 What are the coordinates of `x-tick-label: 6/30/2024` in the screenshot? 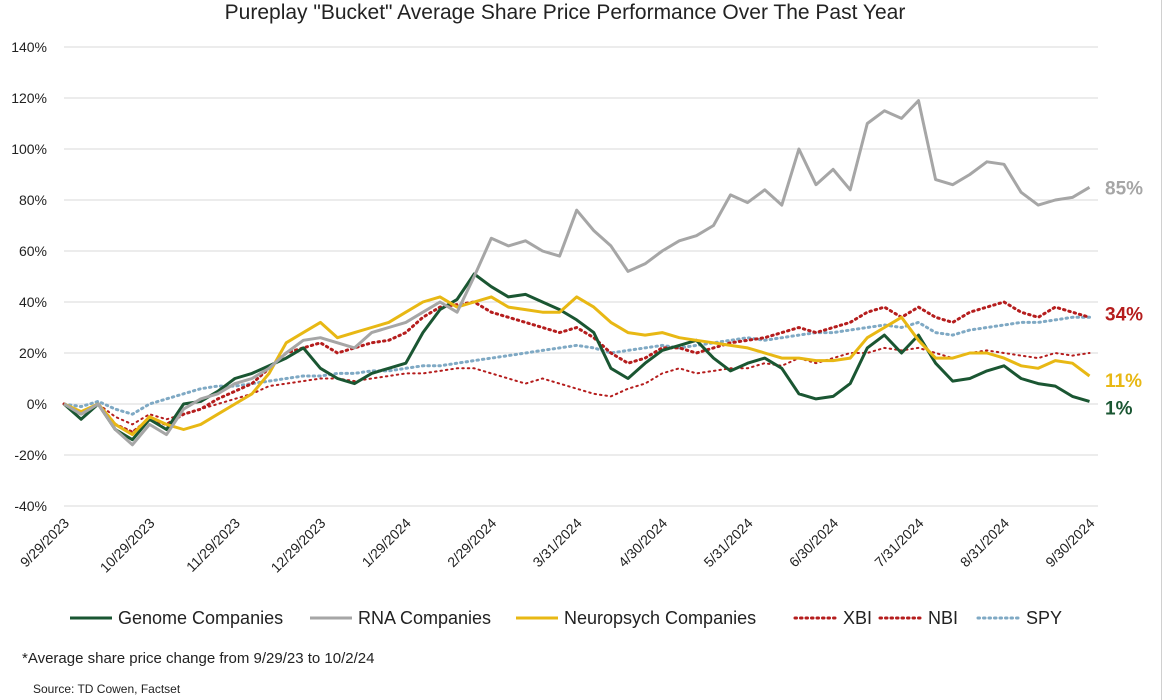 It's located at (814, 543).